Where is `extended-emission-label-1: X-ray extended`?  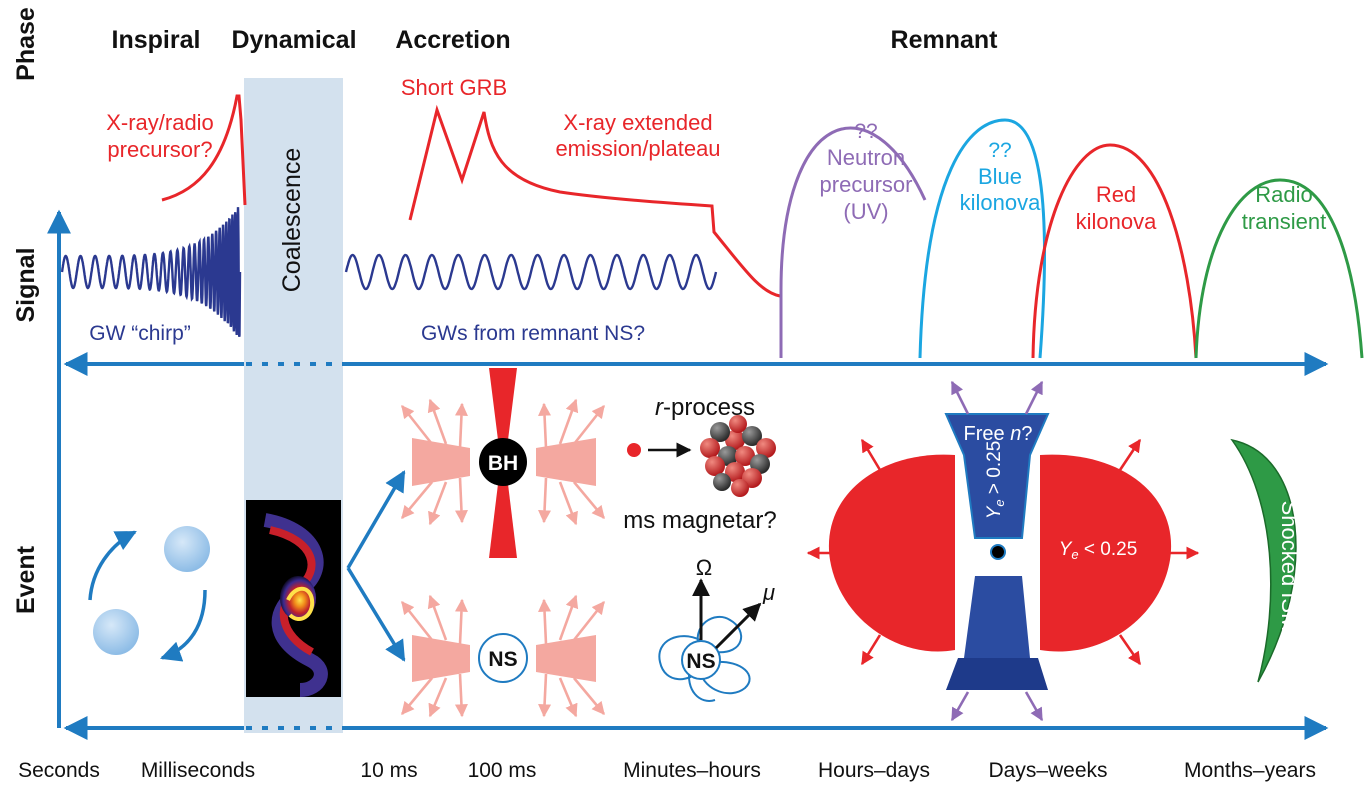
extended-emission-label-1: X-ray extended is located at coordinates (637, 122).